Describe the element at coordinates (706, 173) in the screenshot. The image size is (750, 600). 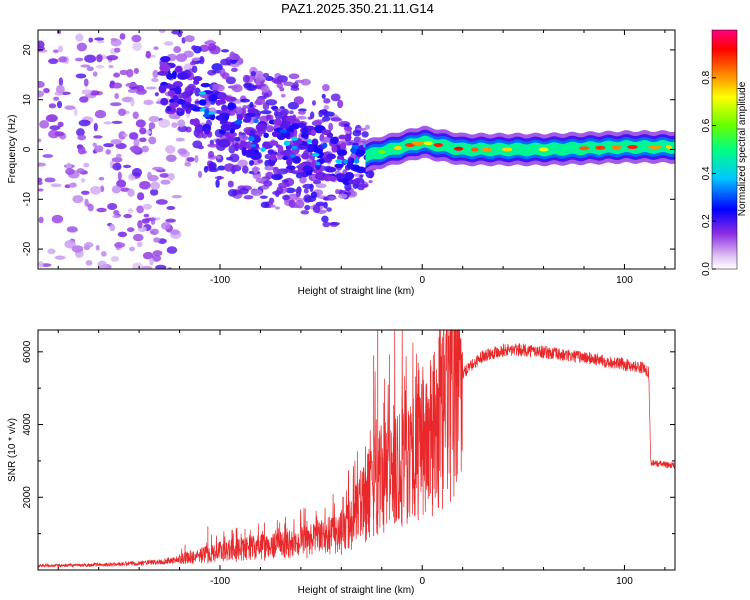
I see `colorbar-tick-label: 0.4` at that location.